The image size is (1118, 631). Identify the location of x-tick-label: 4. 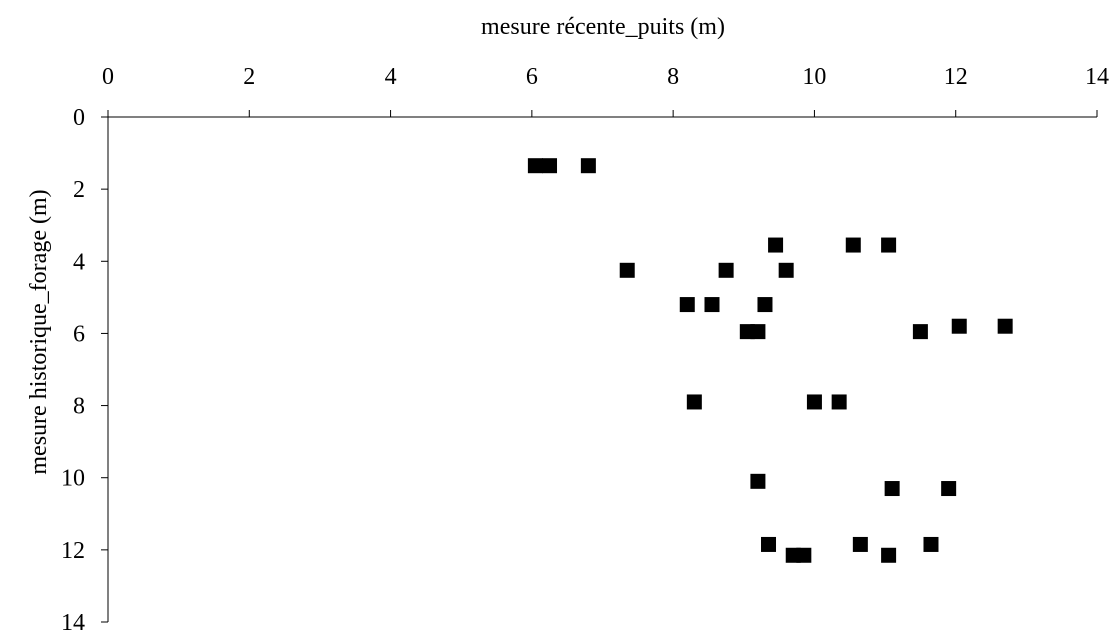
(391, 77).